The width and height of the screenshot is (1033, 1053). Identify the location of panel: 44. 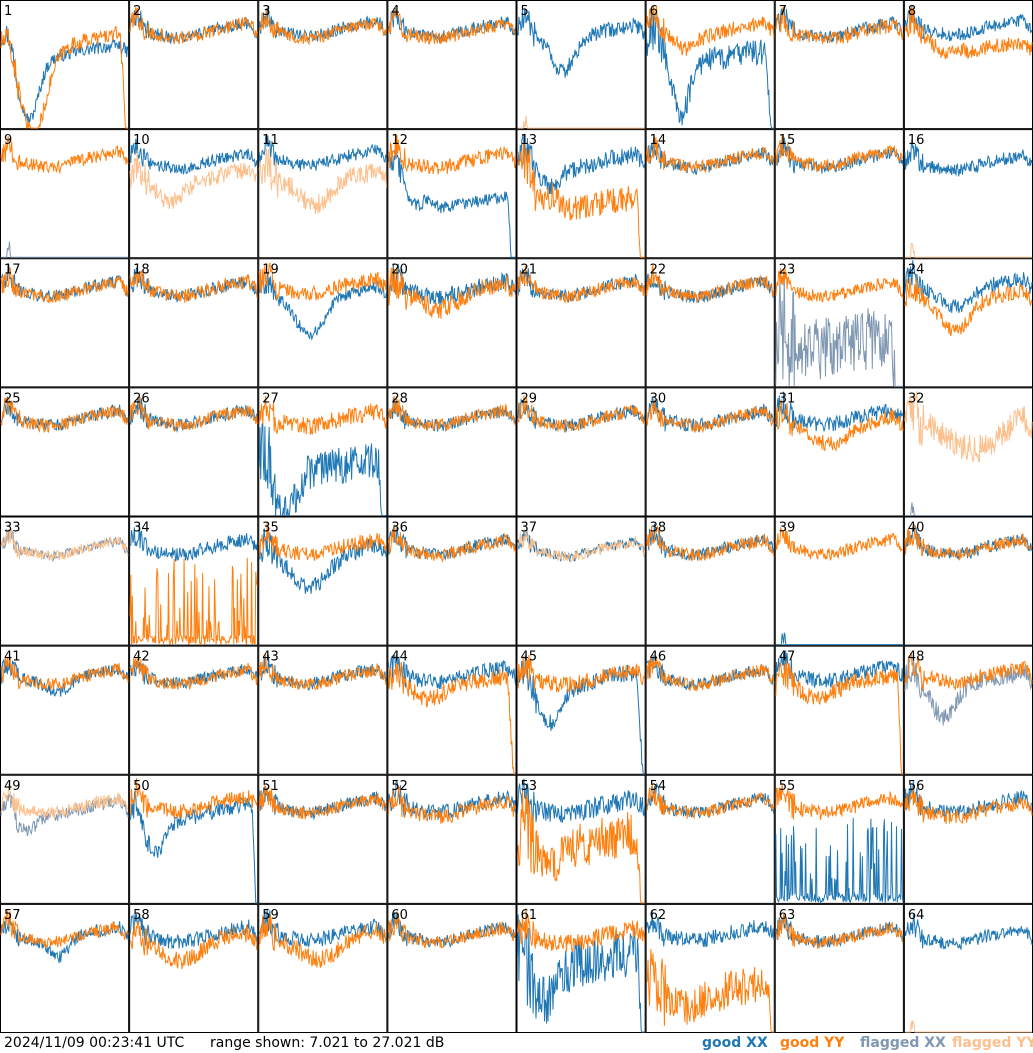
(452, 710).